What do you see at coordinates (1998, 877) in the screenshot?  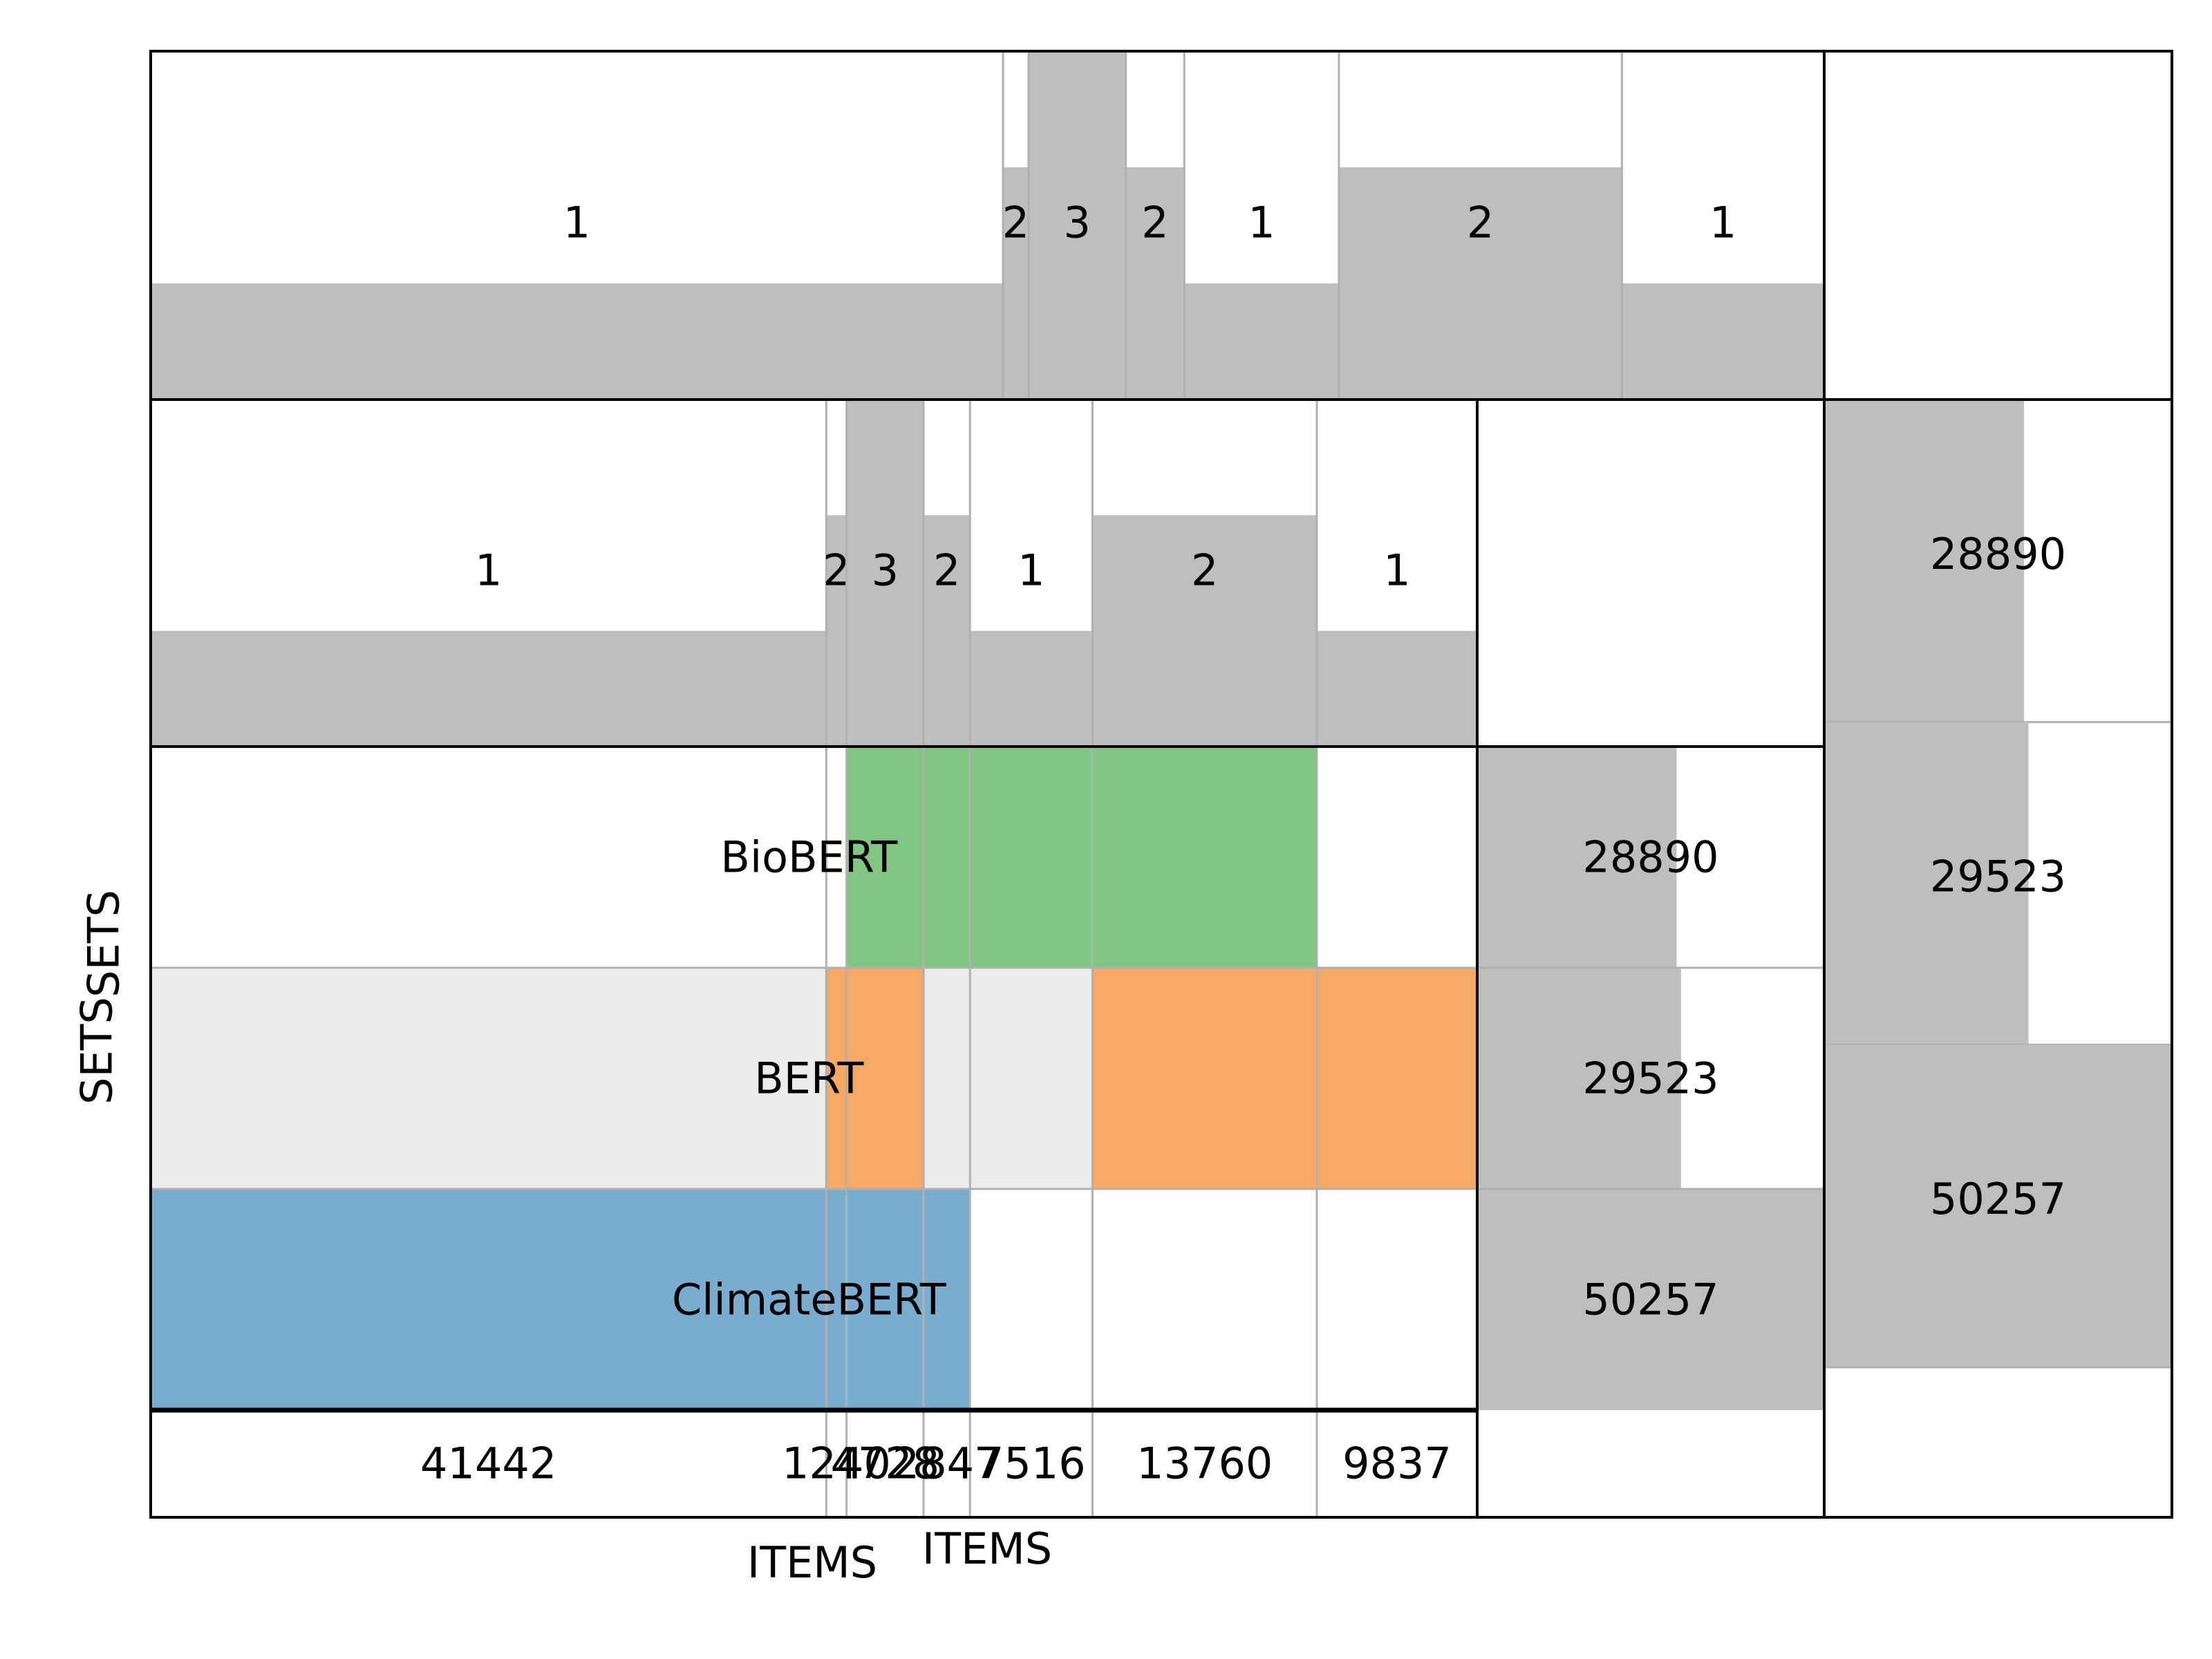 I see `right-set-size-label: 29523` at bounding box center [1998, 877].